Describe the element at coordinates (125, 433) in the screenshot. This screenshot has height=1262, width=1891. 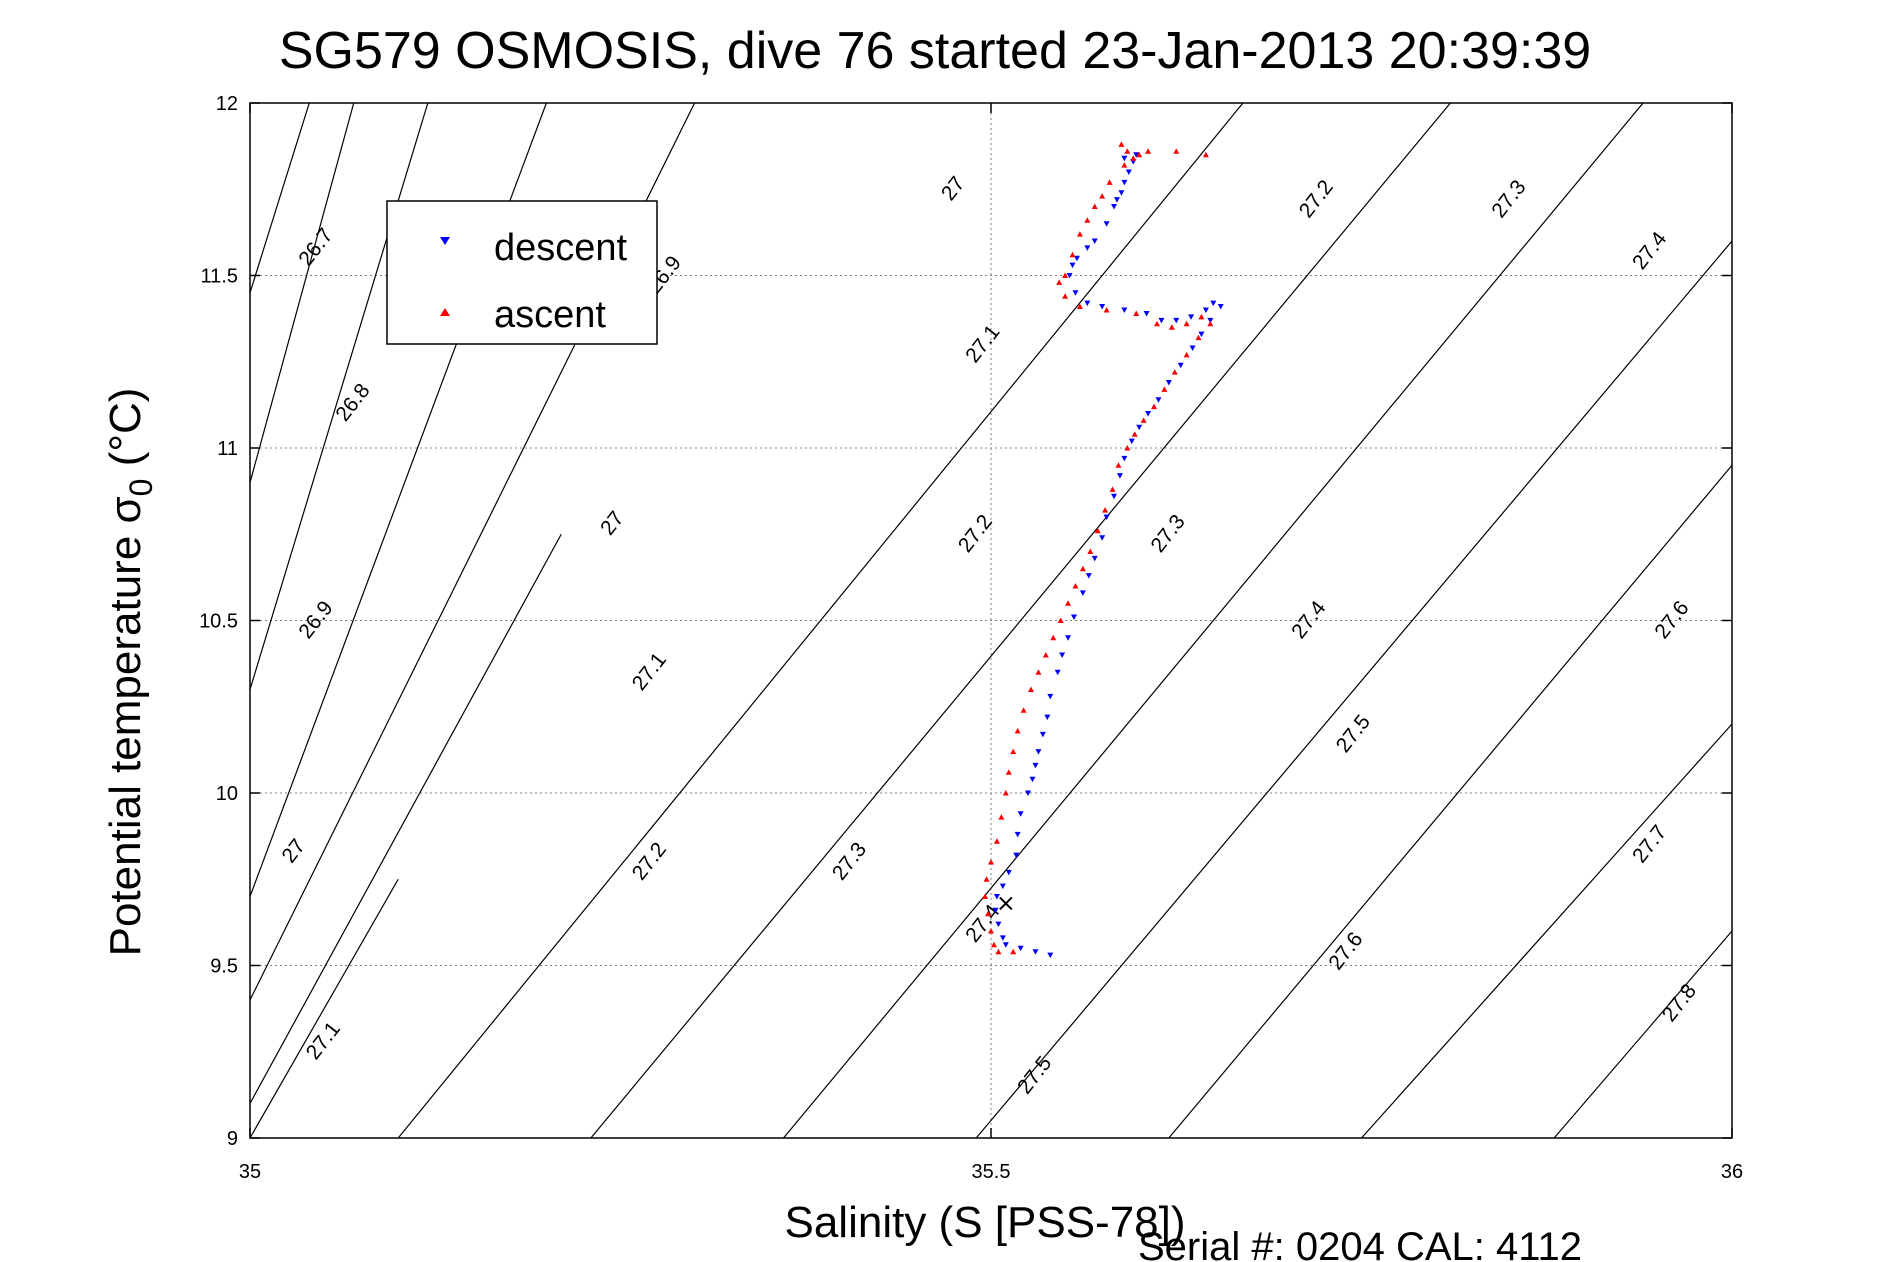
I see `y-axis-label-unit: (°C)` at that location.